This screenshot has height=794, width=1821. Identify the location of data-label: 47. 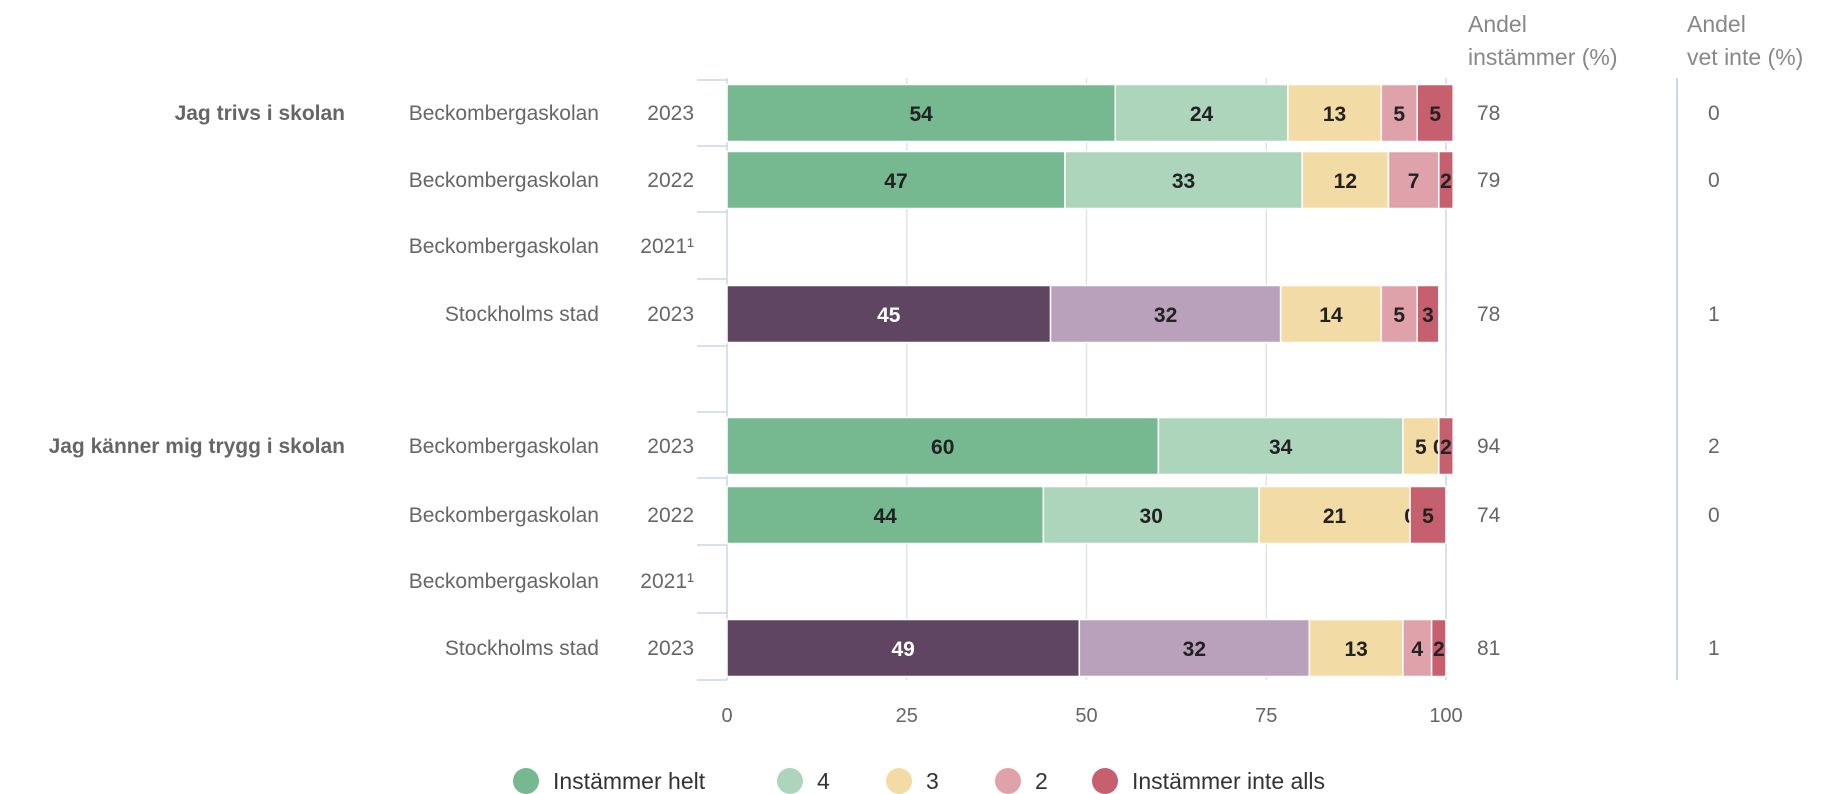
(895, 181).